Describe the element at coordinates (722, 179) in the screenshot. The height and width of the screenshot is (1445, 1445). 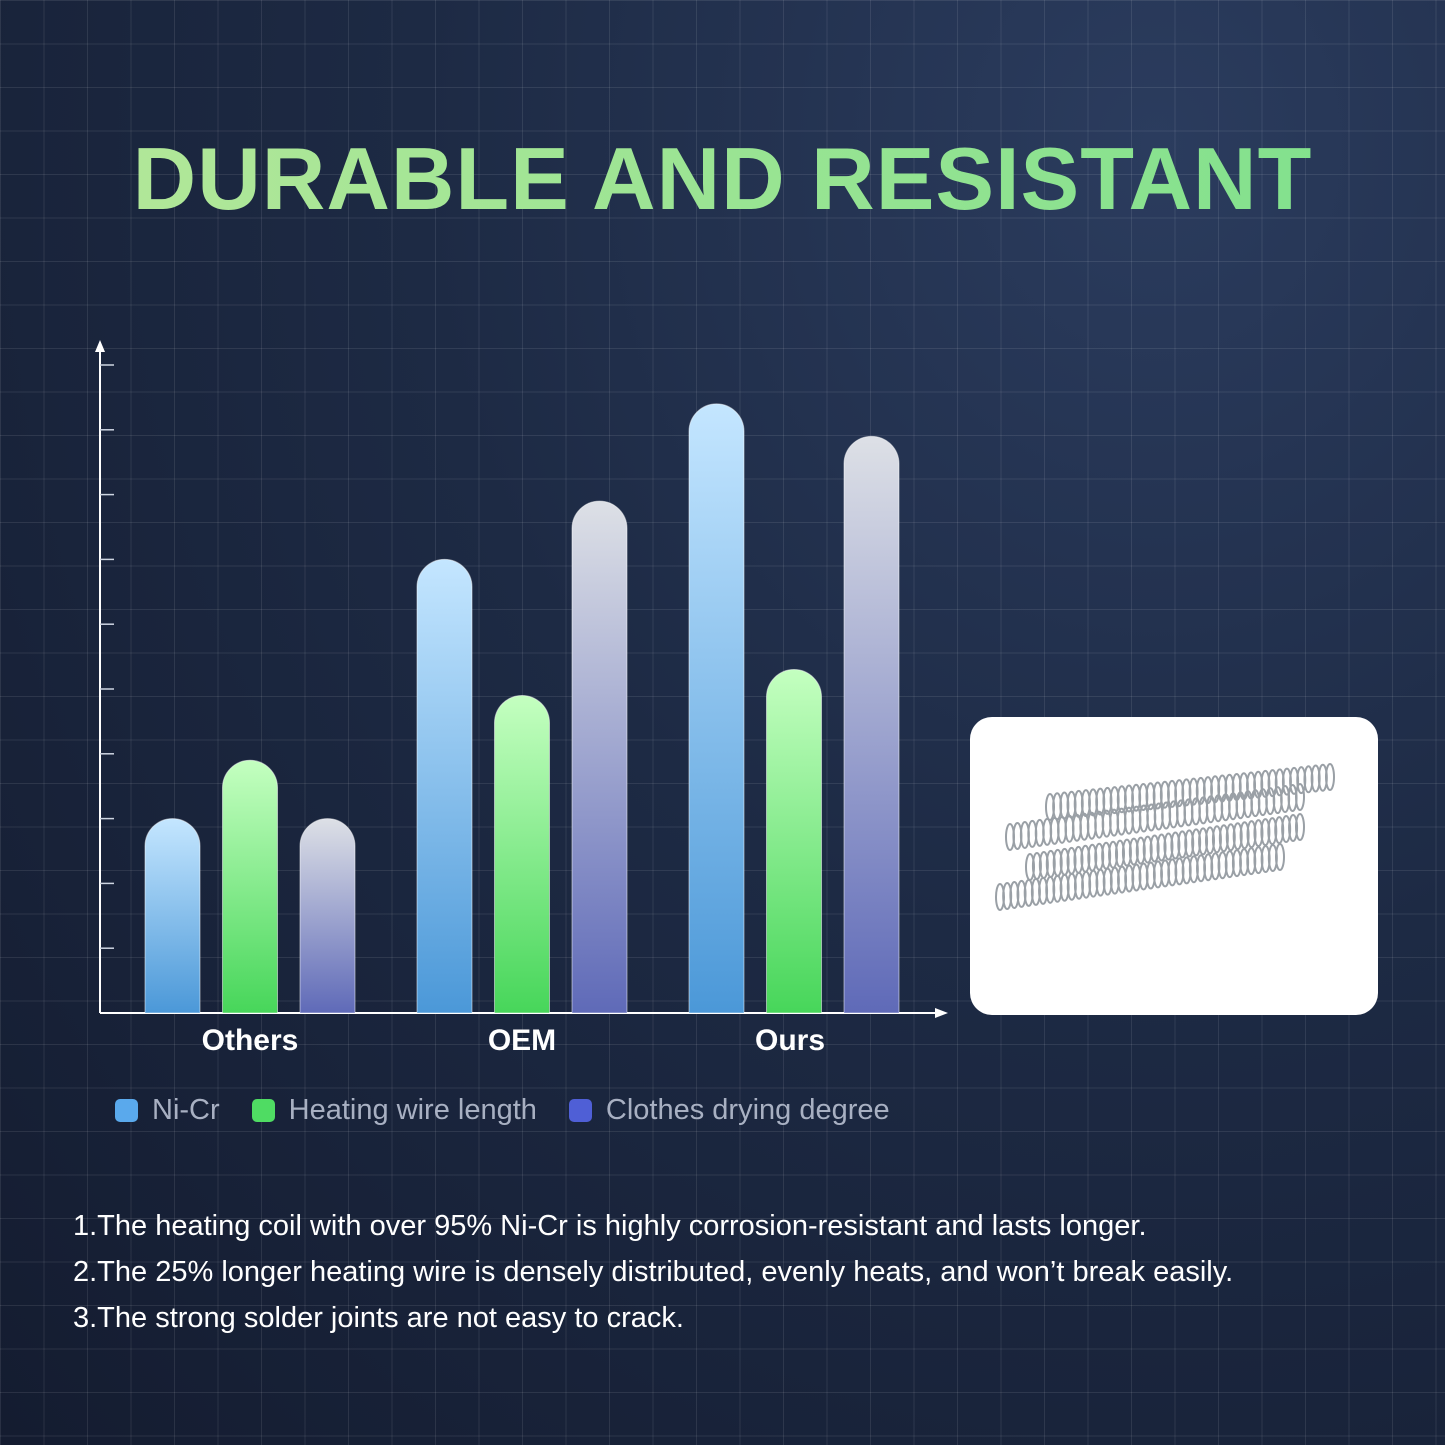
I see `page-title: DURABLE AND RESISTANT` at that location.